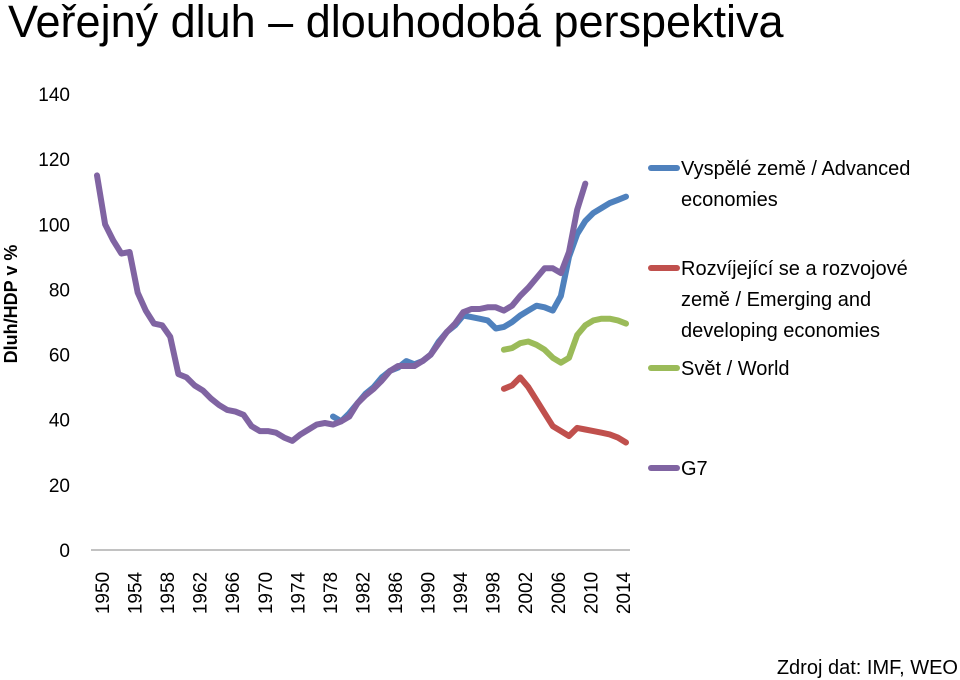 The width and height of the screenshot is (960, 680). Describe the element at coordinates (735, 369) in the screenshot. I see `legend-label-world: Svět / World` at that location.